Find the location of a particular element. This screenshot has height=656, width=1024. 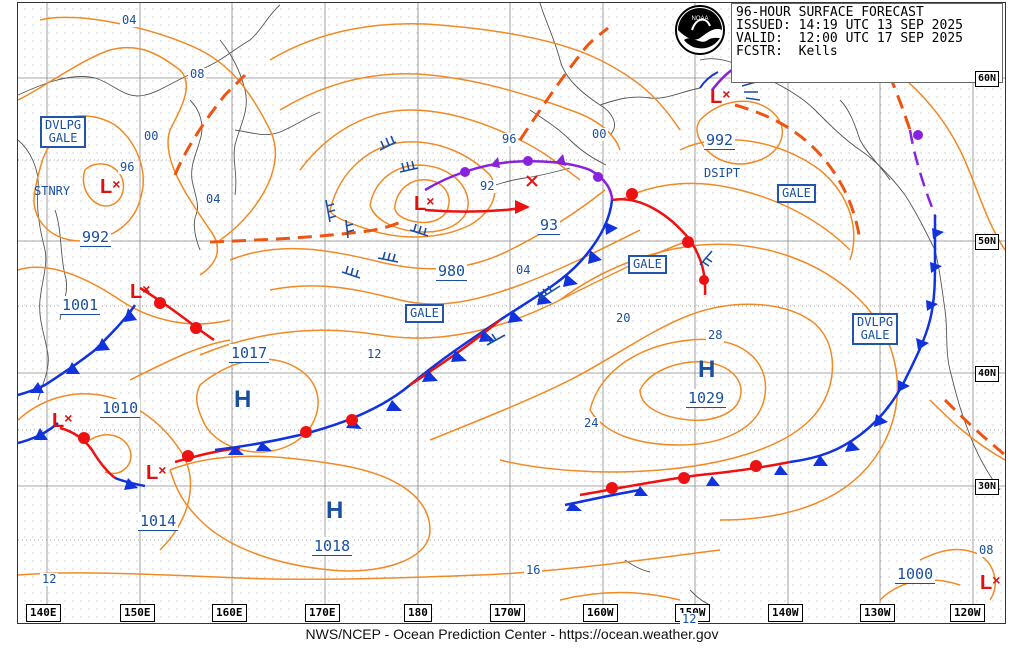

chart-title: 96-HOUR SURFACE FORECAST is located at coordinates (830, 12).